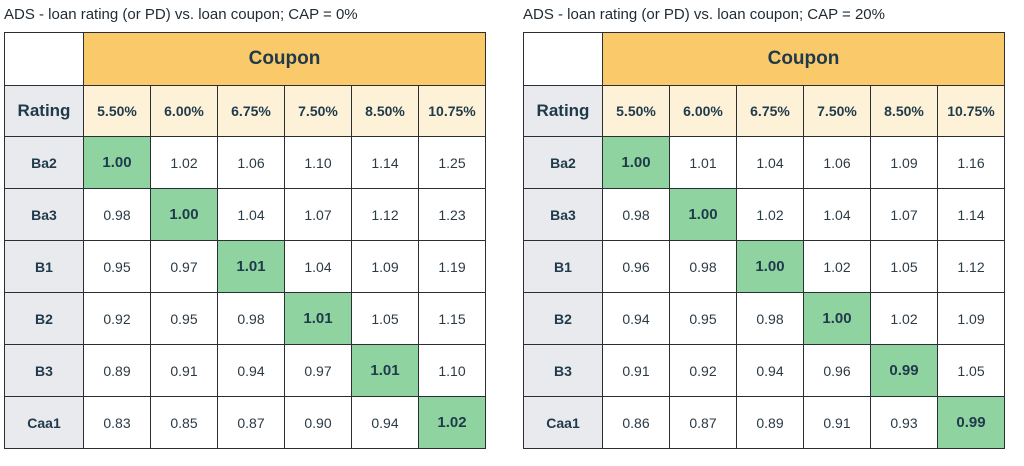 Image resolution: width=1024 pixels, height=466 pixels. I want to click on table-row: B3 0.89 0.91 0.94 0.97 1.01 1.10, so click(245, 370).